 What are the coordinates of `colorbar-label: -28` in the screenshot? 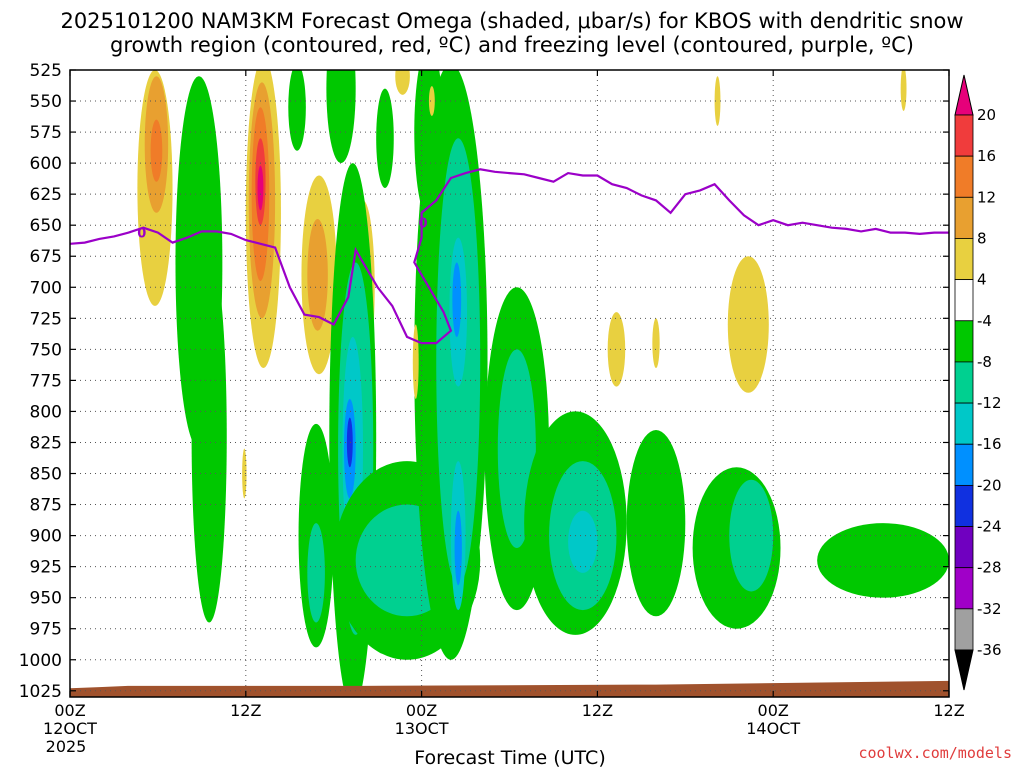 It's located at (989, 568).